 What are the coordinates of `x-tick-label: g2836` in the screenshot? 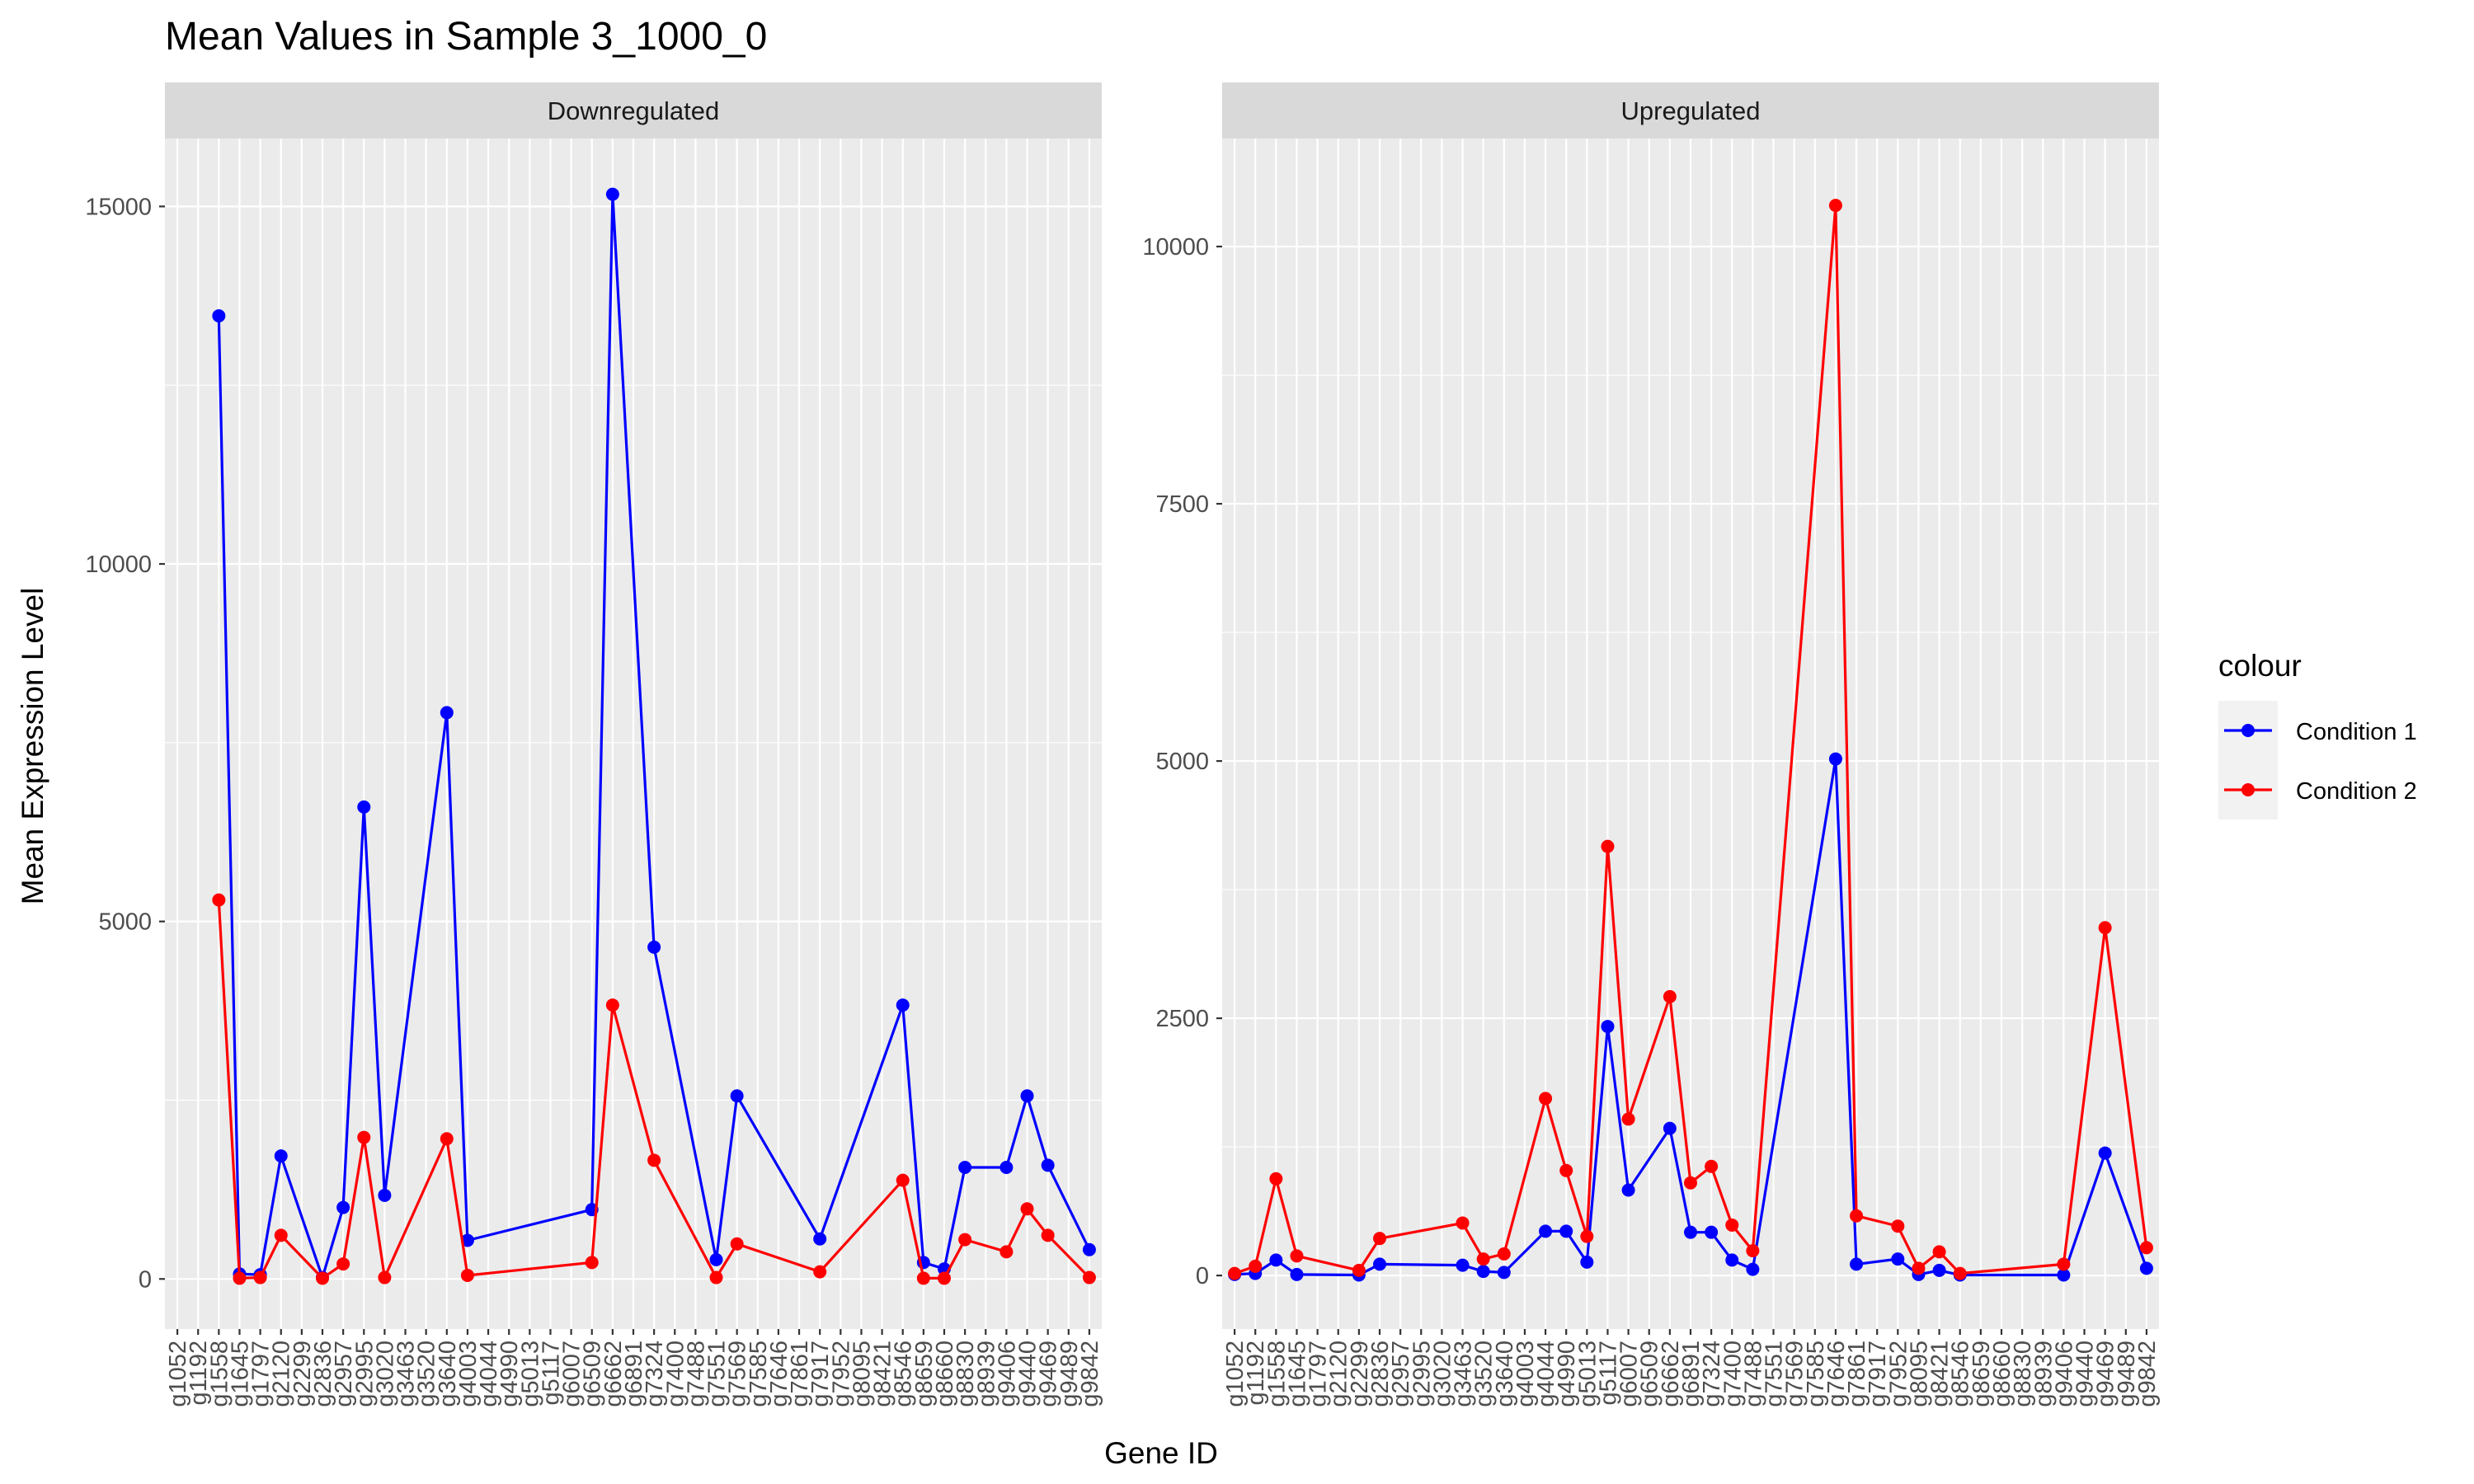 It's located at (1380, 1374).